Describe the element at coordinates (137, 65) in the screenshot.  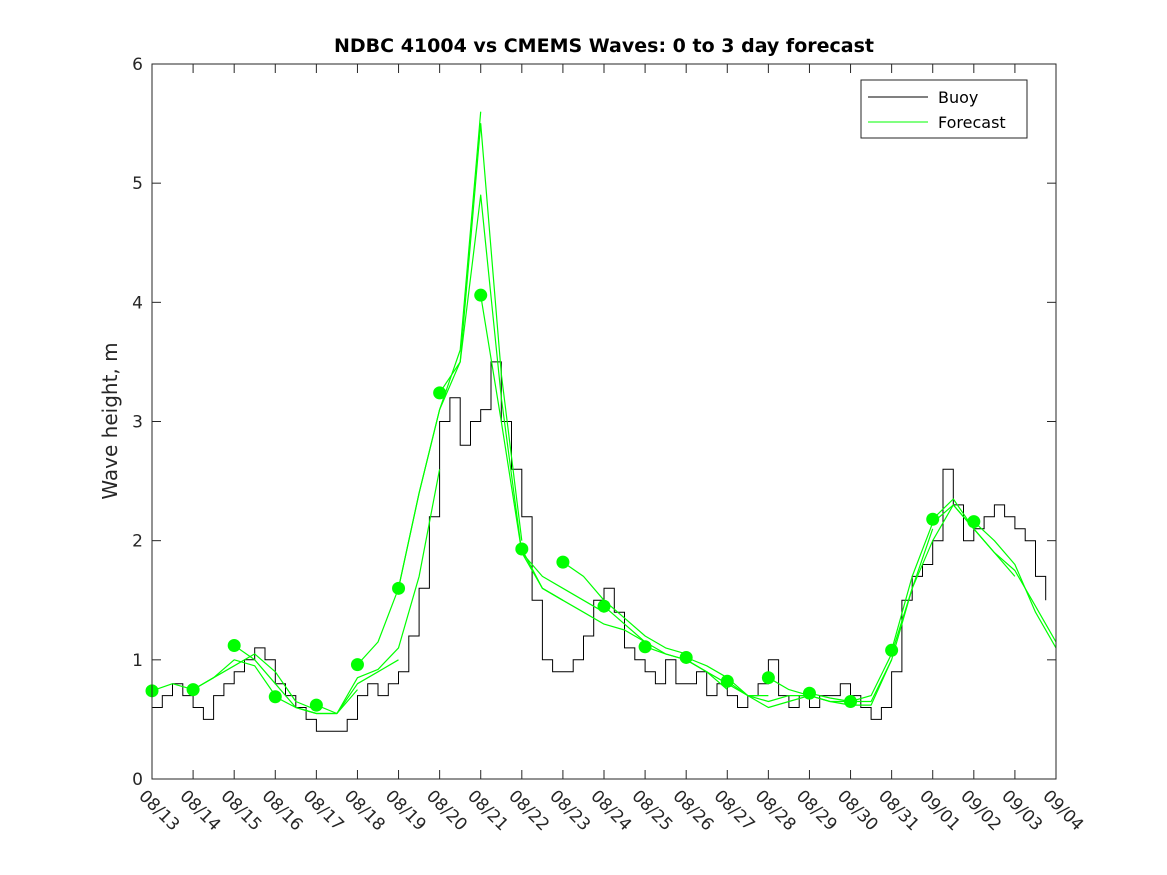
I see `y-tick-label: 6` at that location.